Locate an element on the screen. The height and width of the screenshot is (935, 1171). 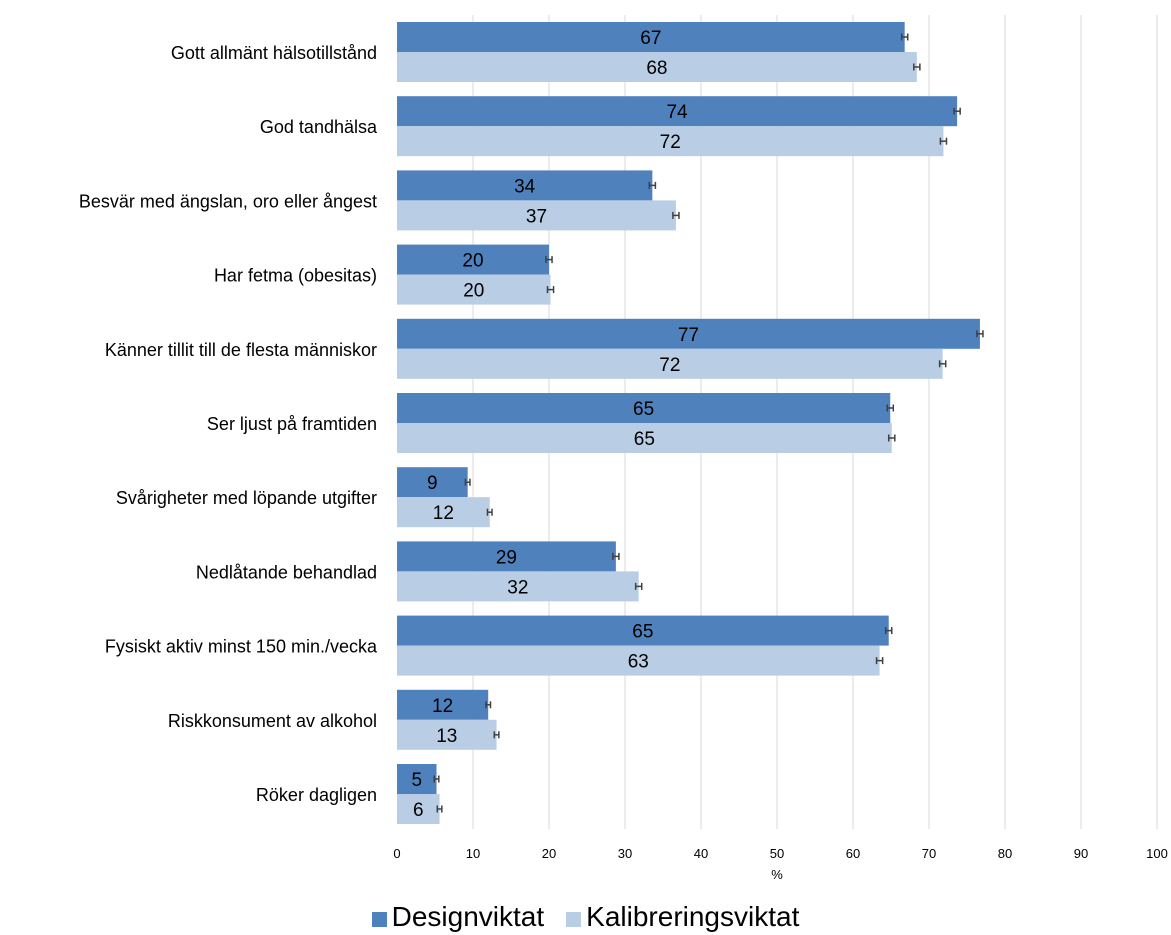
data-label: 29 is located at coordinates (506, 557).